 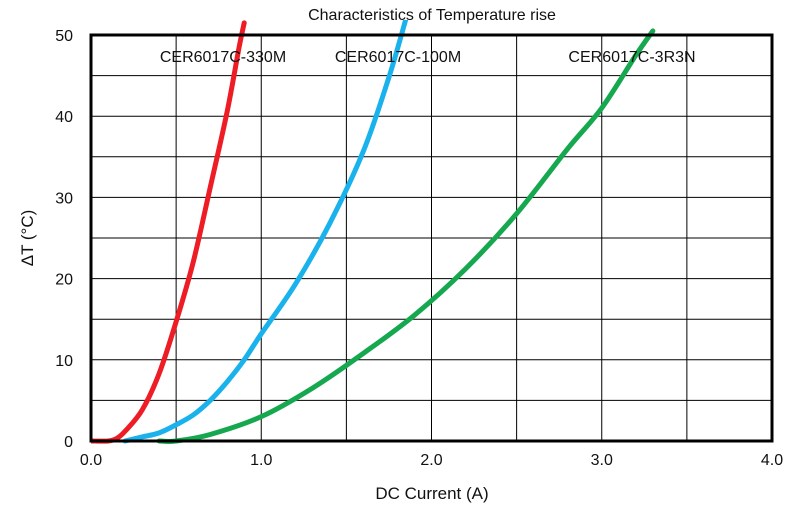 I want to click on x-tick-label-2: 2.0, so click(x=431, y=460).